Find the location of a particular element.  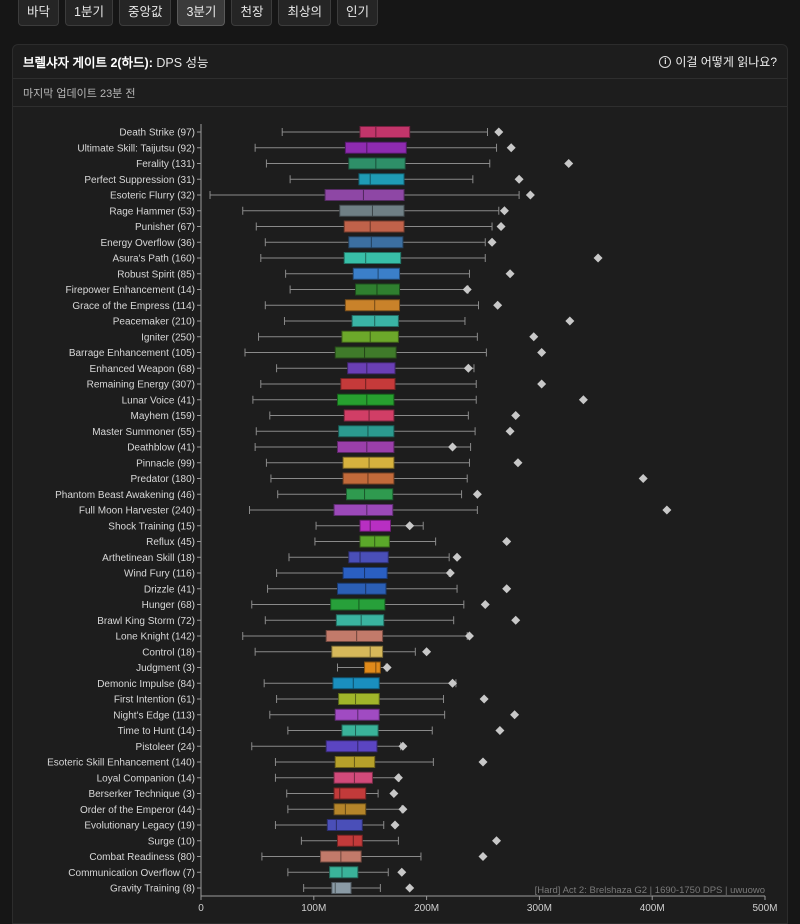

raid-name: 브렐샤자 게이트 2(하드): is located at coordinates (88, 63).